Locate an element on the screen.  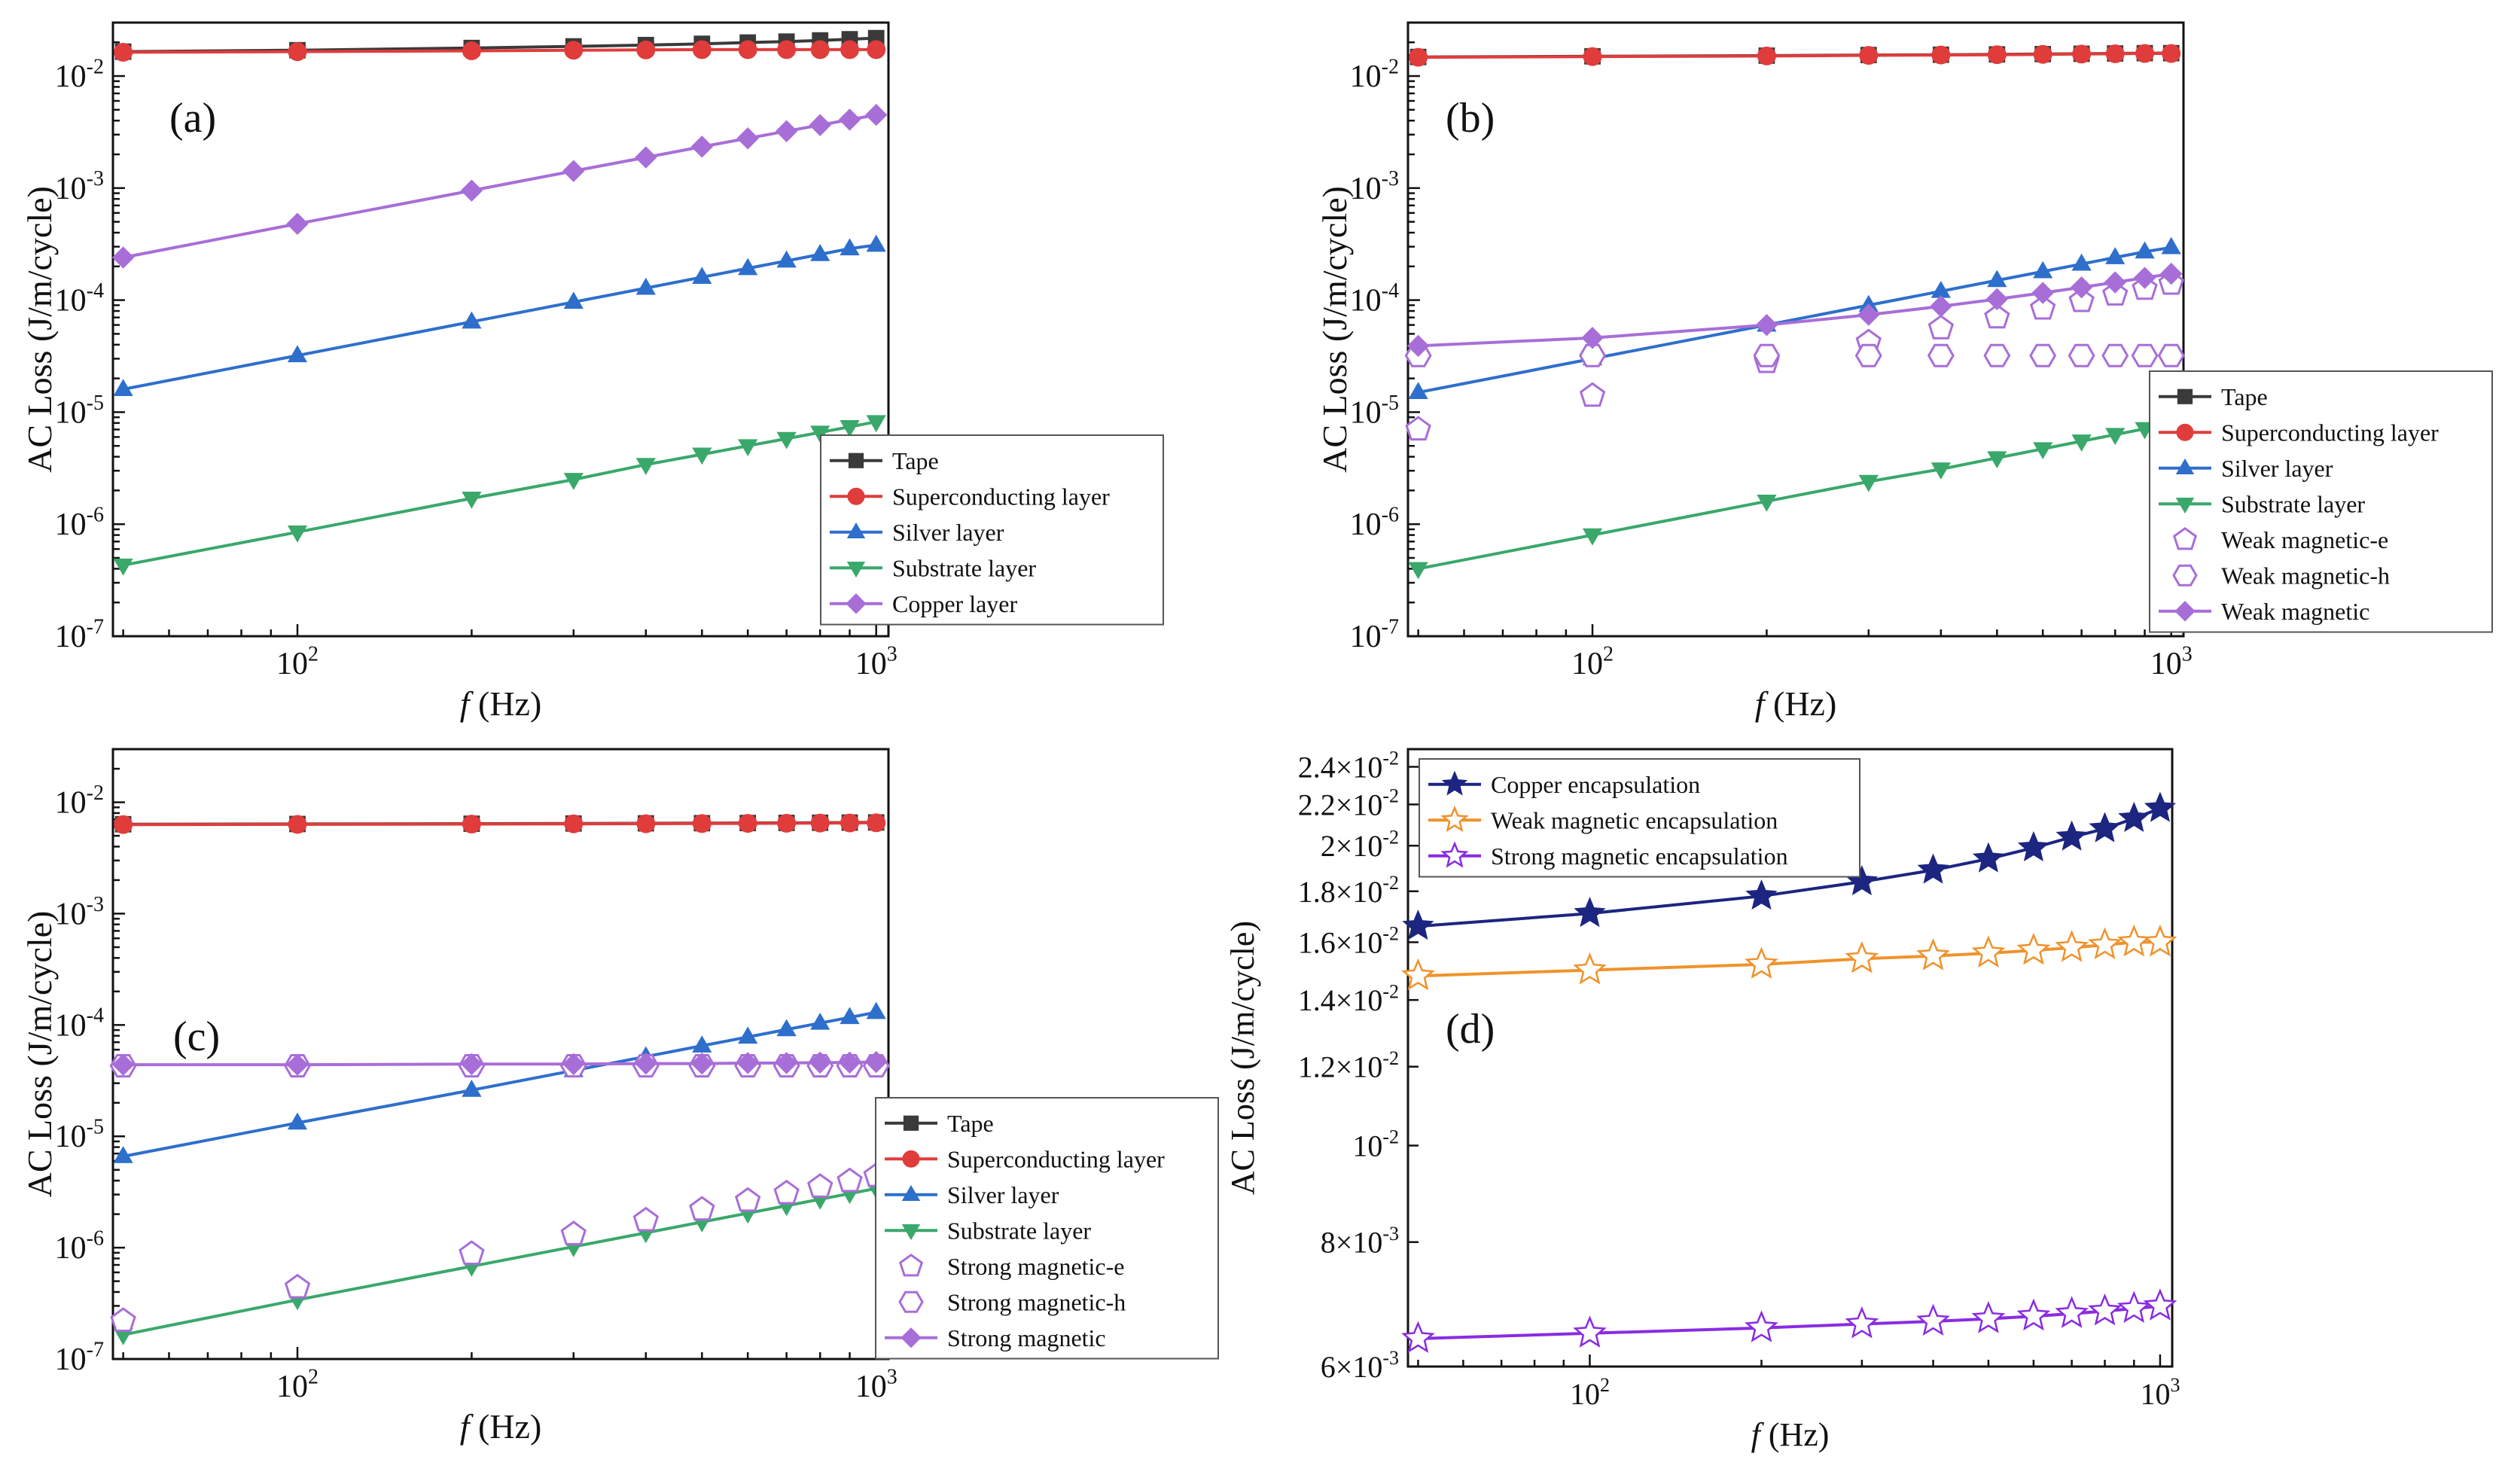
legend-label: Weak magnetic-h is located at coordinates (2305, 575).